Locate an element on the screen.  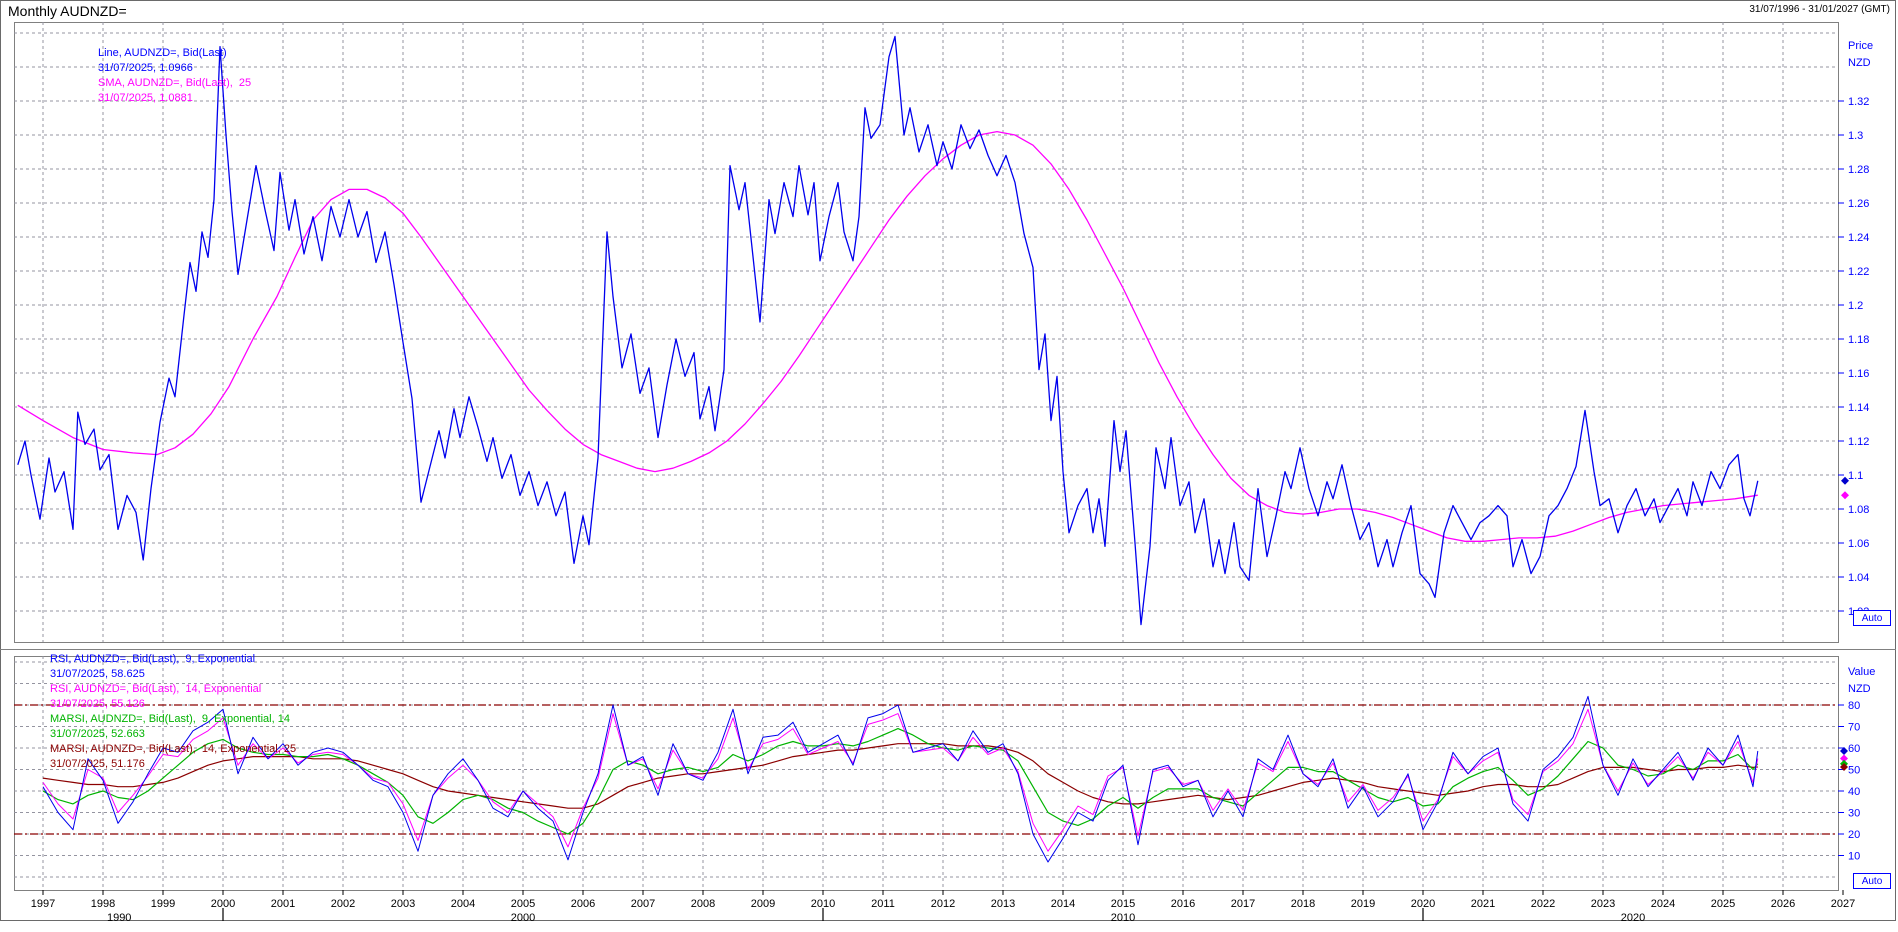
value-tick-label: 30 is located at coordinates (1854, 814).